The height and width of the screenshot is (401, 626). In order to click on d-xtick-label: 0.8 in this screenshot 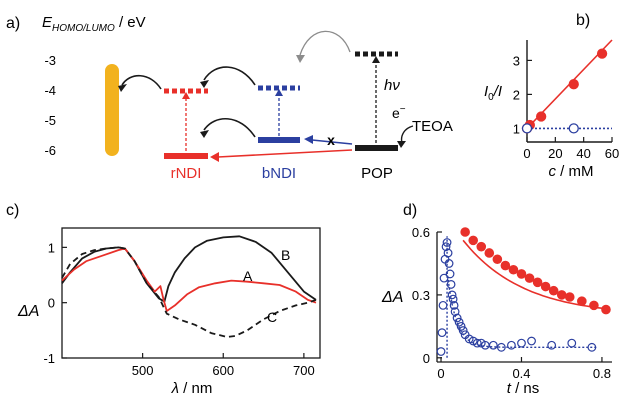, I will do `click(602, 373)`.